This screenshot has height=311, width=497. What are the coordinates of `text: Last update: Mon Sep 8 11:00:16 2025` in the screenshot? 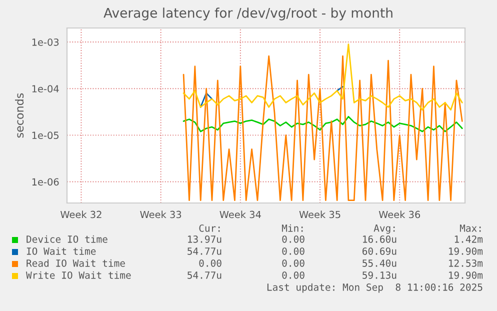 It's located at (374, 288).